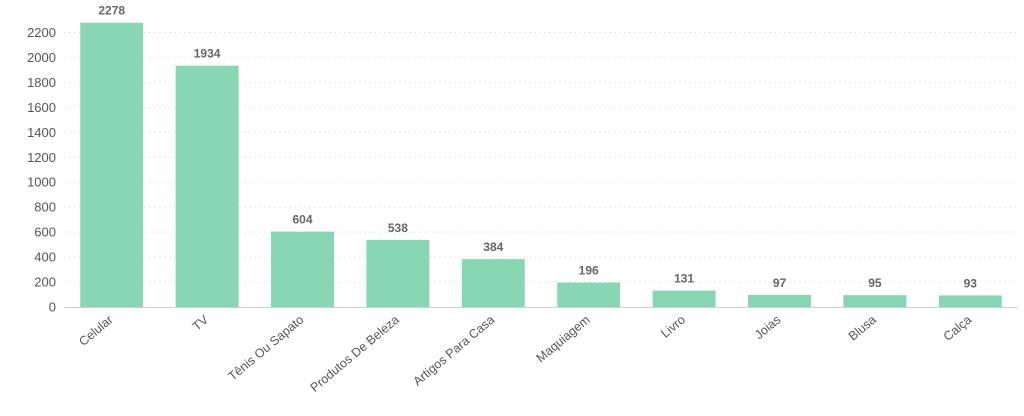 The width and height of the screenshot is (1024, 416). Describe the element at coordinates (201, 322) in the screenshot. I see `x-tick-label: TV` at that location.